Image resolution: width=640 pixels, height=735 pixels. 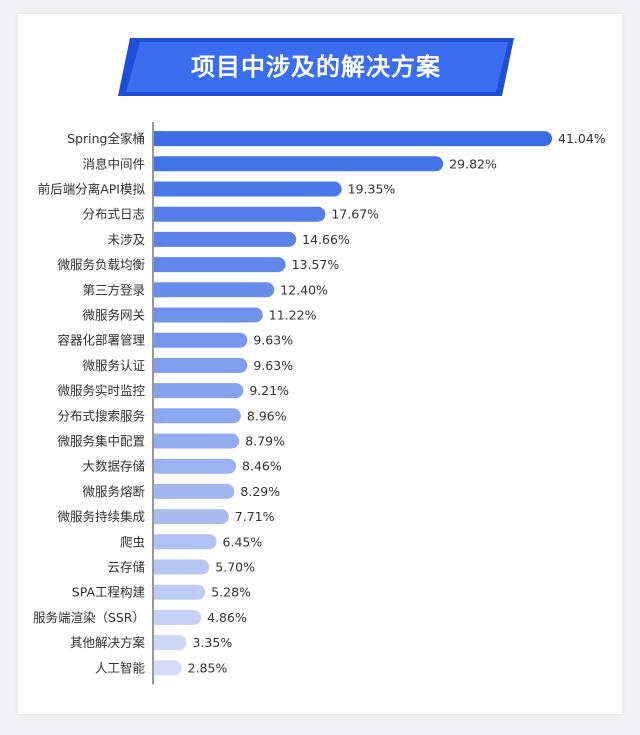 I want to click on value-label: 2.85%, so click(x=208, y=667).